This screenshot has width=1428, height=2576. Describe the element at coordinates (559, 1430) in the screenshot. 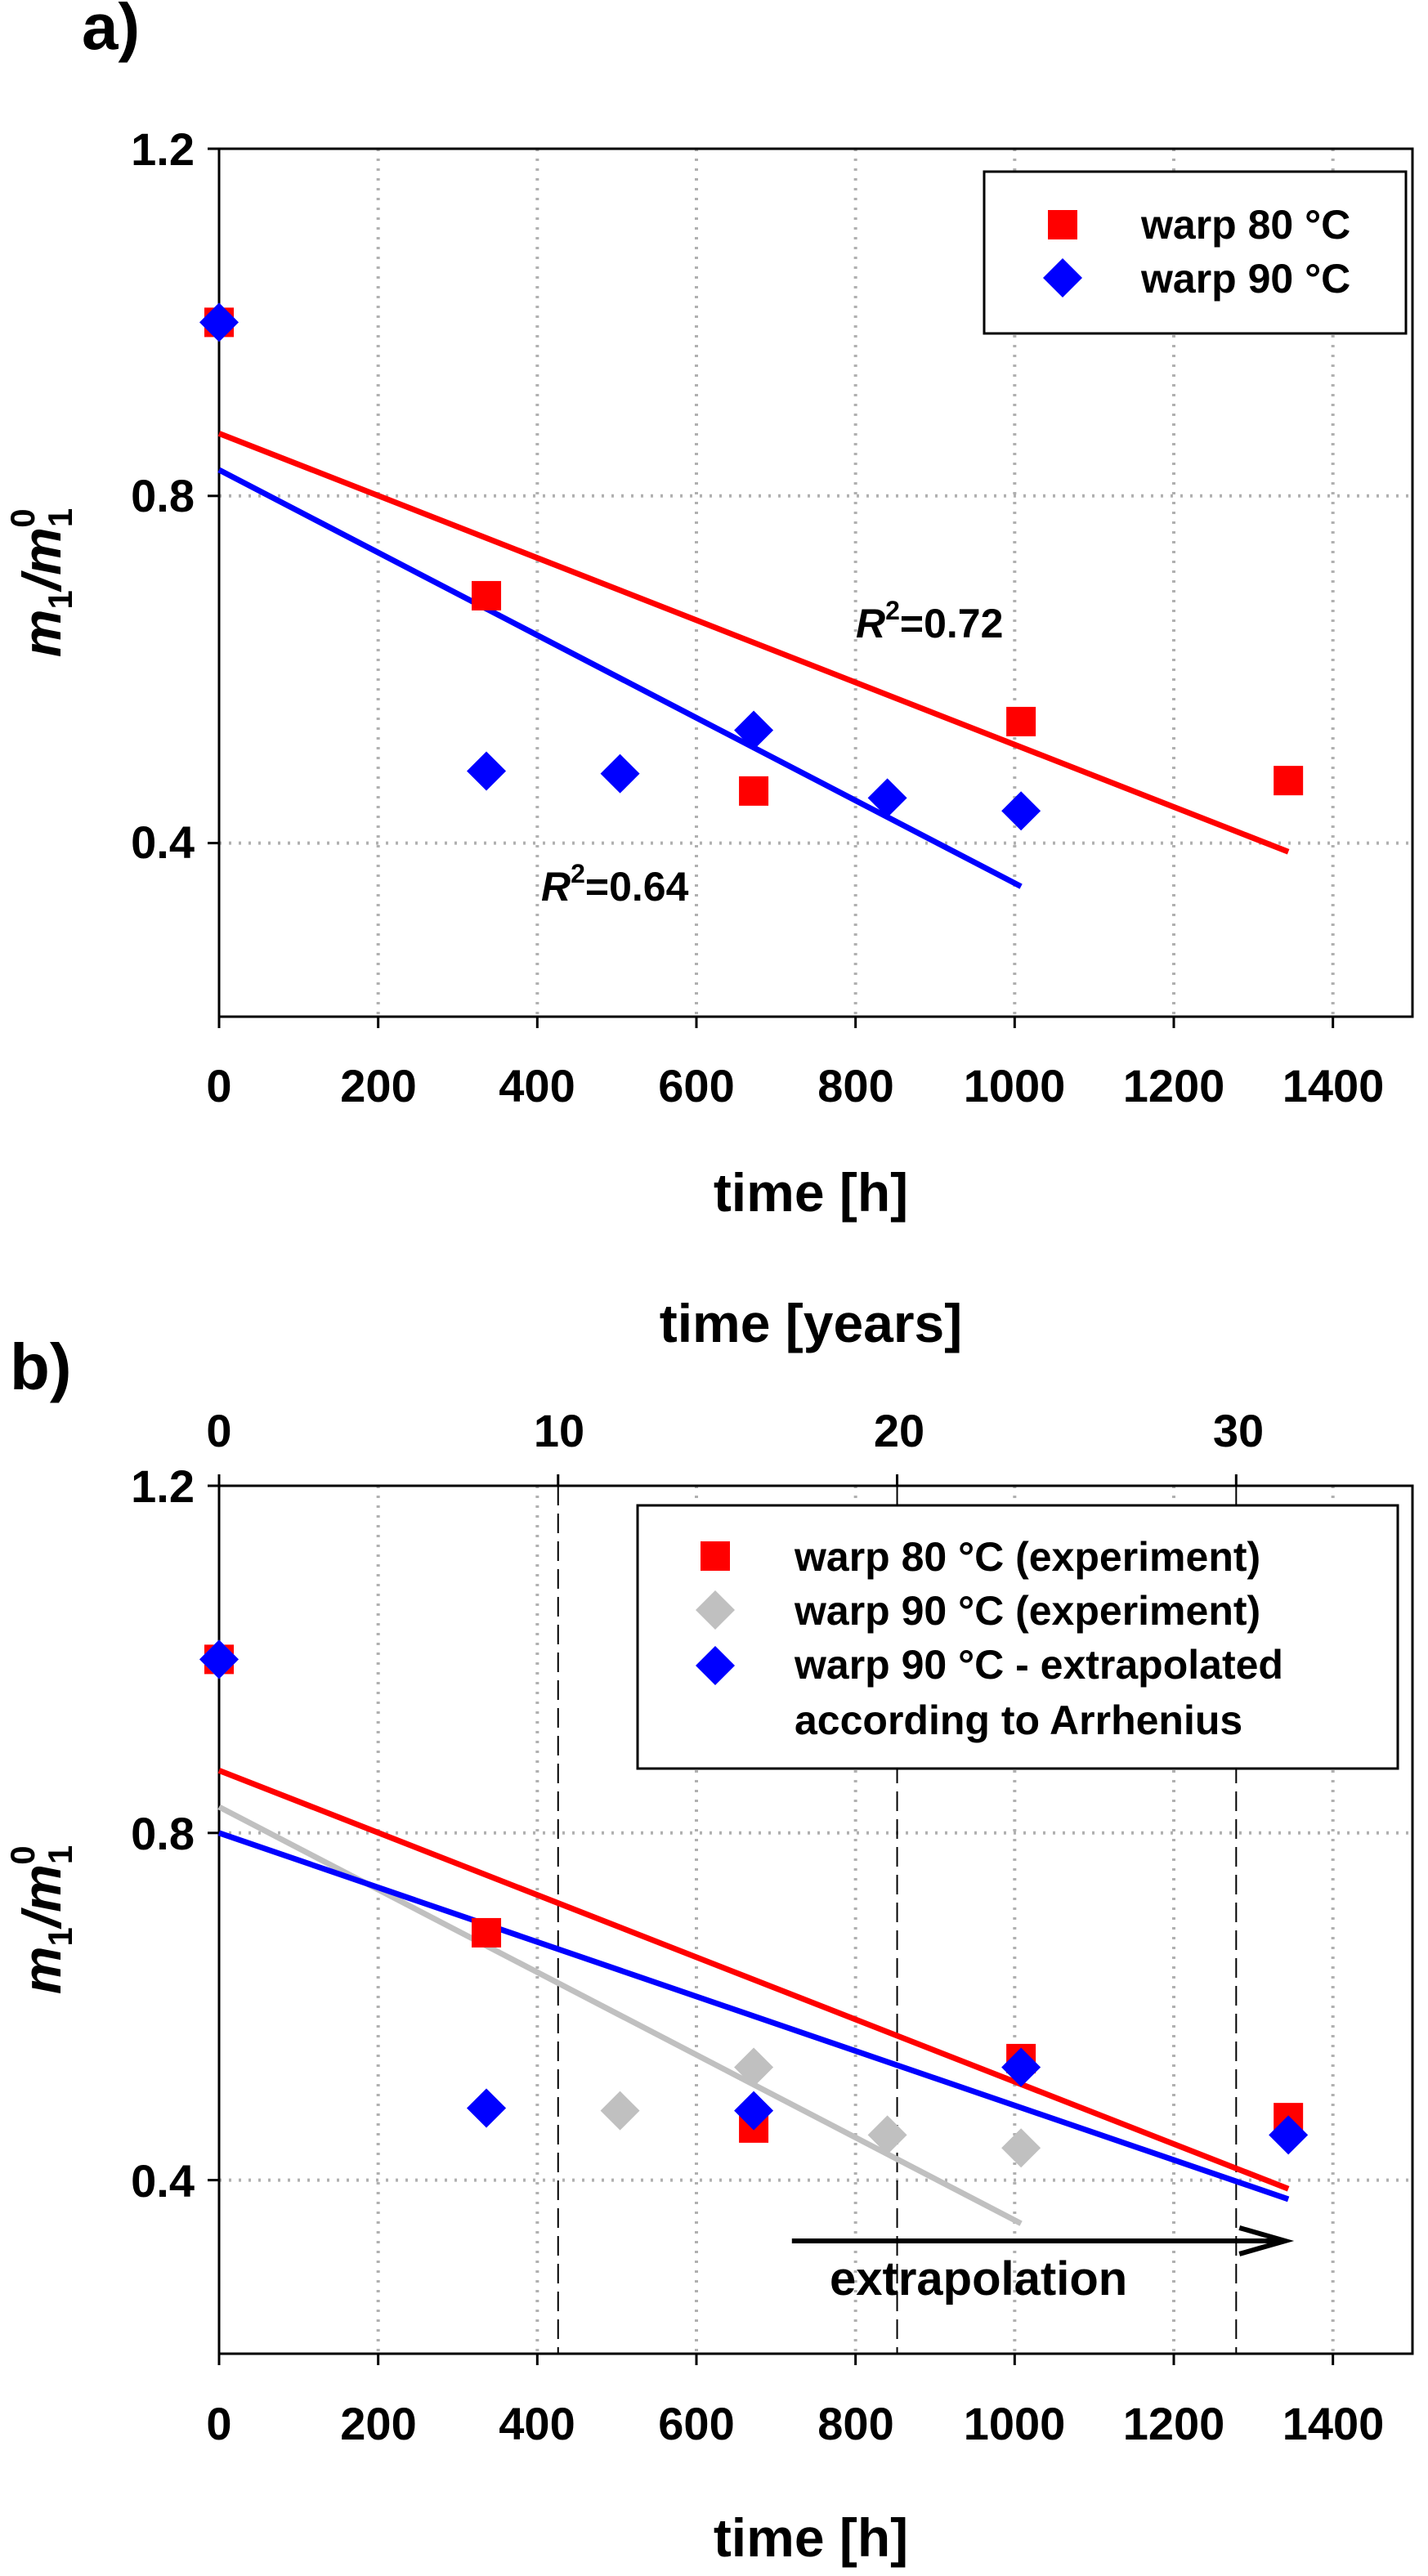

I see `top-xtick-label-b: 10` at that location.